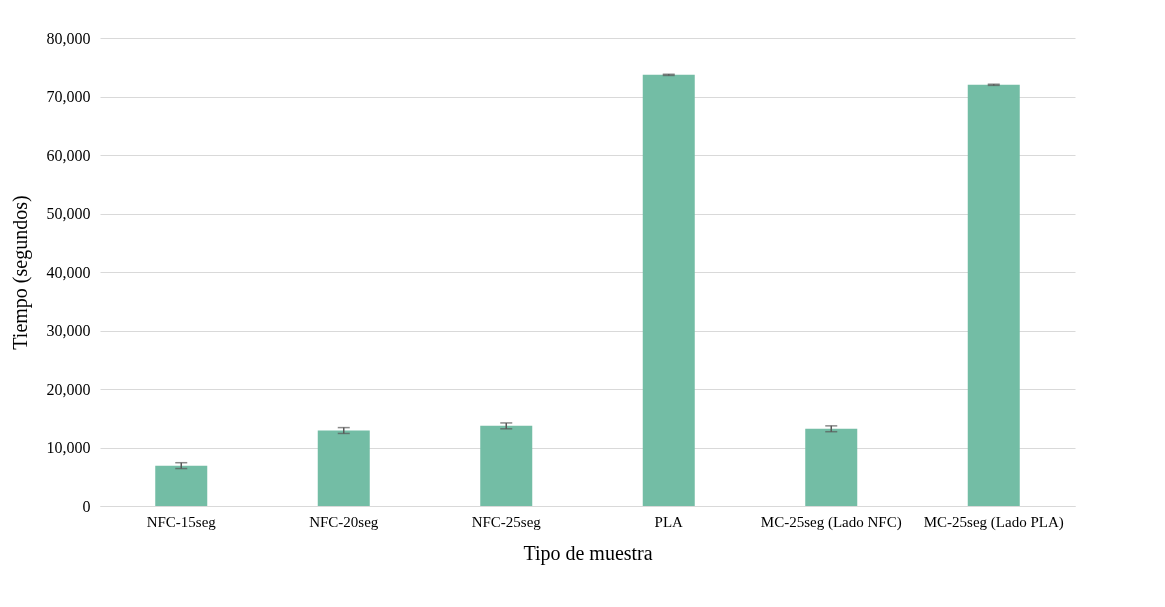  I want to click on x-tick-label: NFC-25seg, so click(506, 521).